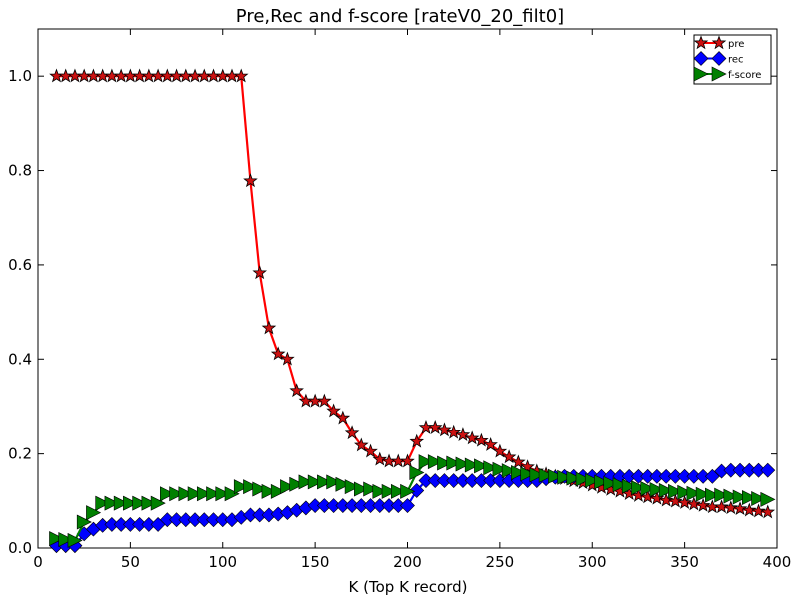 This screenshot has width=800, height=604. Describe the element at coordinates (719, 74) in the screenshot. I see `legend-marker-f-score` at that location.